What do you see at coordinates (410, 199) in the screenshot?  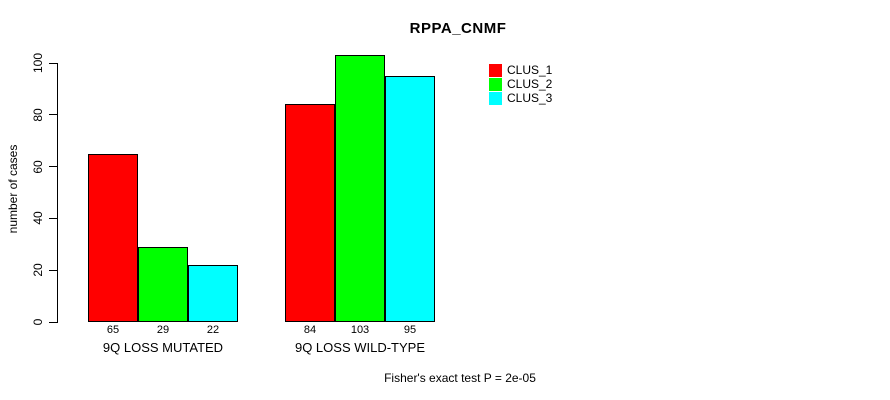 I see `bar-clus_3-group2` at bounding box center [410, 199].